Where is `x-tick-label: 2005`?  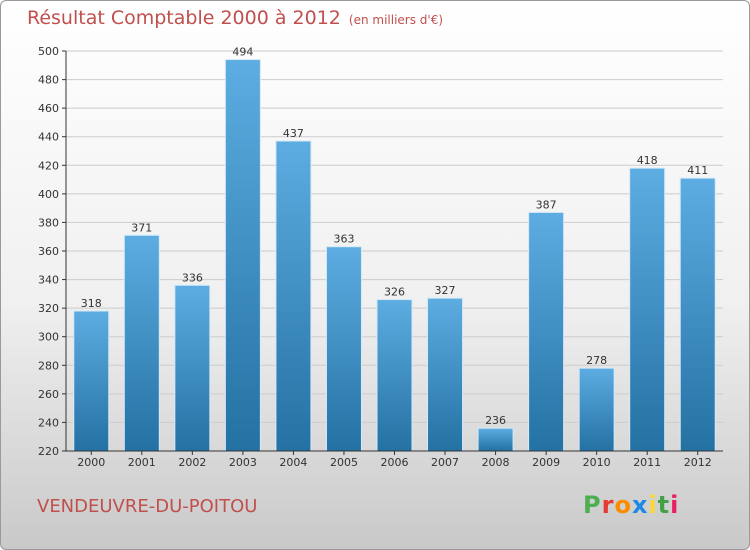 x-tick-label: 2005 is located at coordinates (344, 462).